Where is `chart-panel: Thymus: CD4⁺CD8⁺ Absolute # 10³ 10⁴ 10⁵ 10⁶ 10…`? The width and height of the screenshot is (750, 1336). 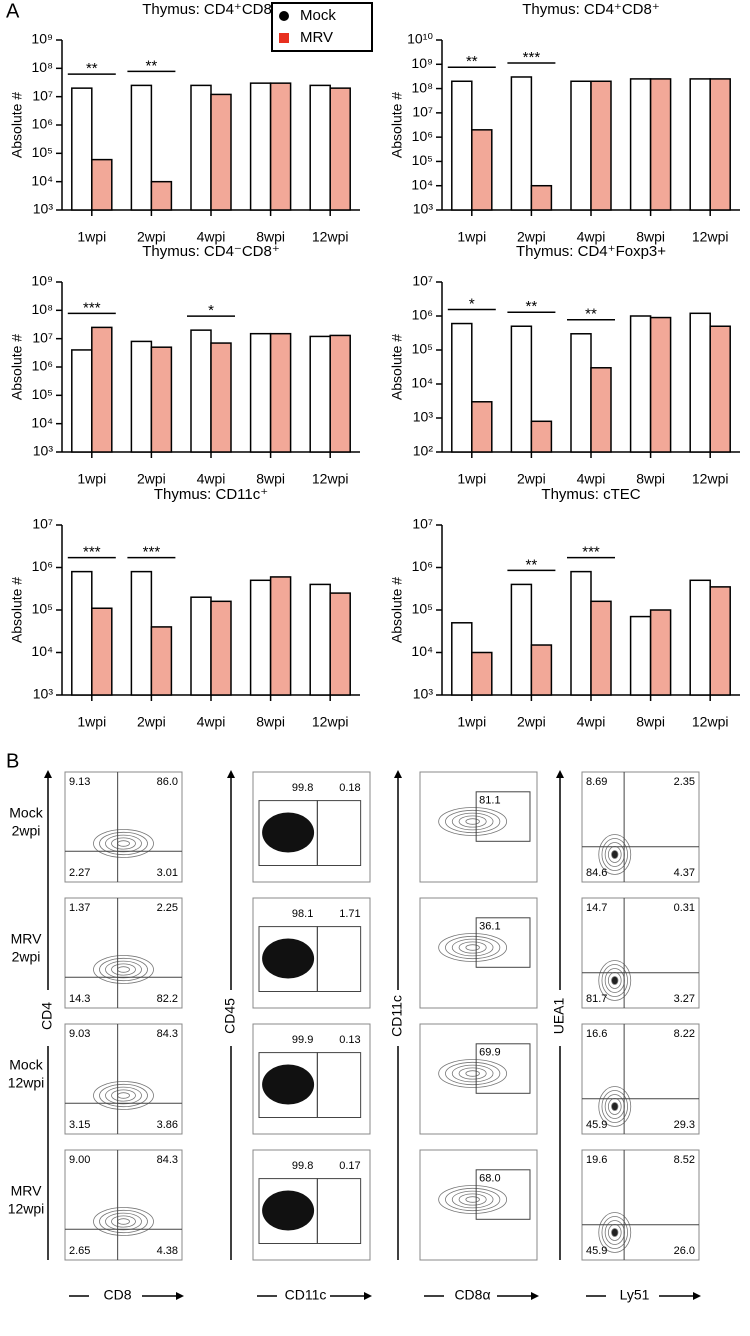
chart-panel: Thymus: CD4⁺CD8⁺ Absolute # 10³ 10⁴ 10⁵ 10⁶ 10… is located at coordinates (564, 123).